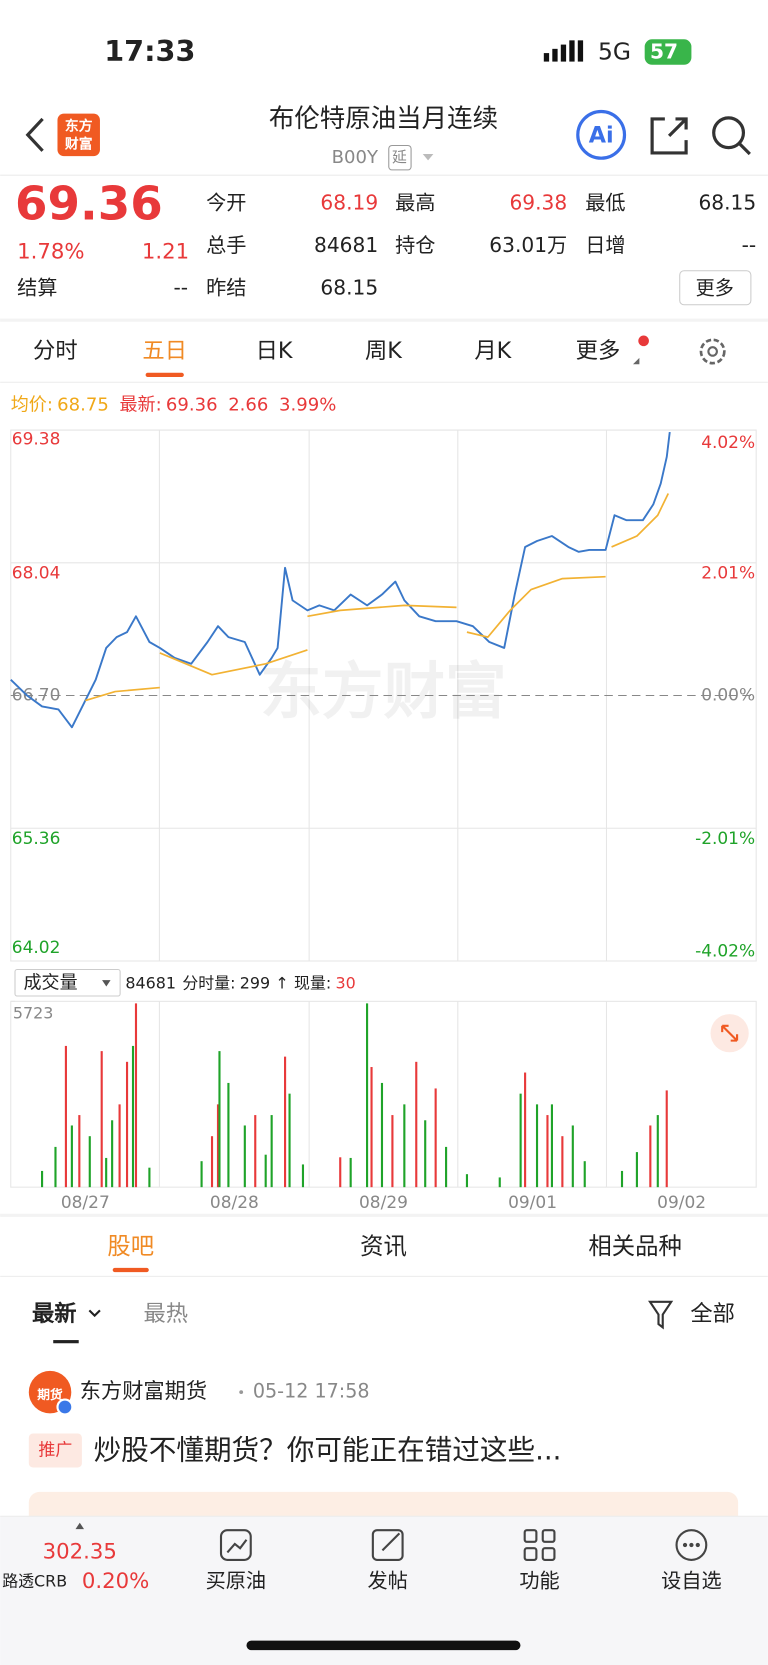 The image size is (768, 1665). What do you see at coordinates (725, 951) in the screenshot?
I see `y2-tick-label: -4.02%` at bounding box center [725, 951].